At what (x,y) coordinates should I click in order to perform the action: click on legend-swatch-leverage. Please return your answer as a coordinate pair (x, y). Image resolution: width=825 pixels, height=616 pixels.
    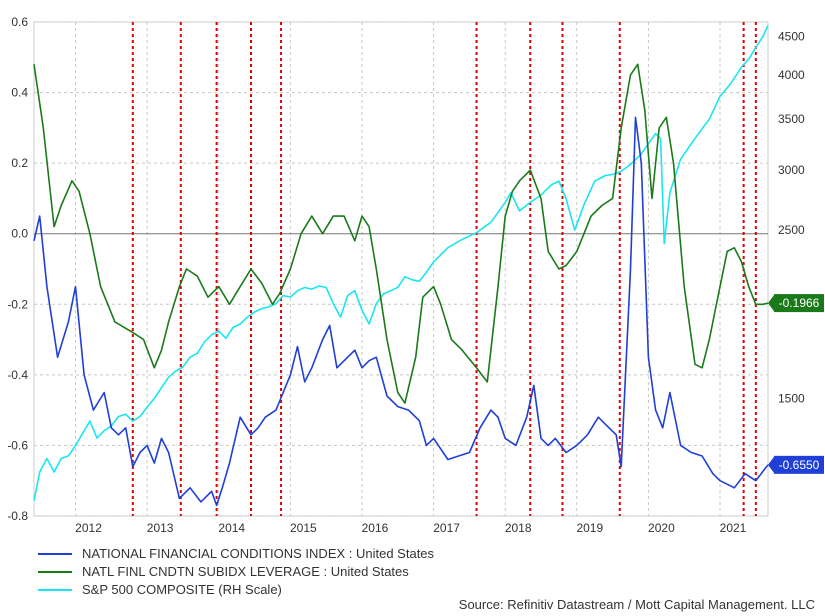
    Looking at the image, I should click on (55, 572).